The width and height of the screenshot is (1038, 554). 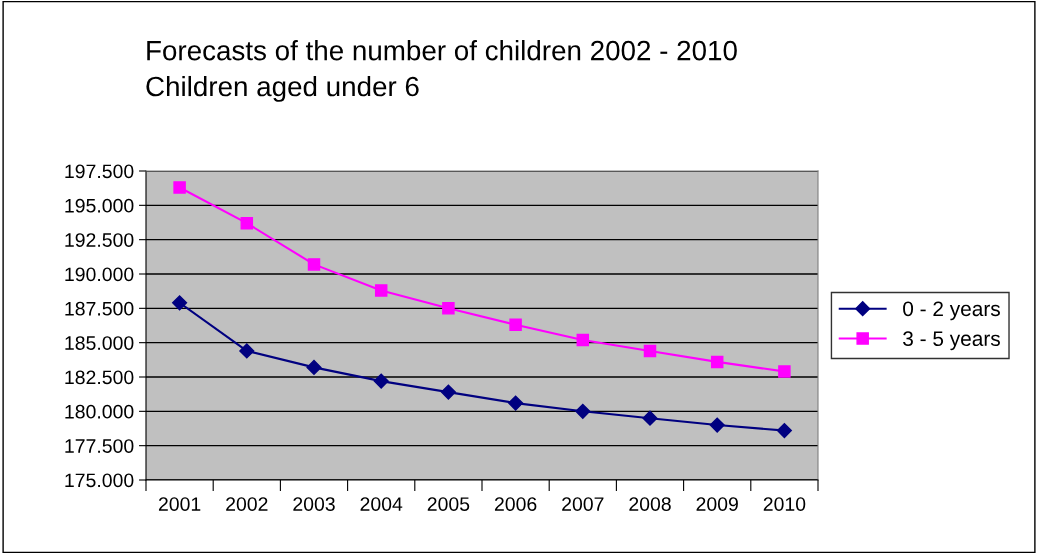 What do you see at coordinates (951, 341) in the screenshot?
I see `legend-label: 3 - 5 years` at bounding box center [951, 341].